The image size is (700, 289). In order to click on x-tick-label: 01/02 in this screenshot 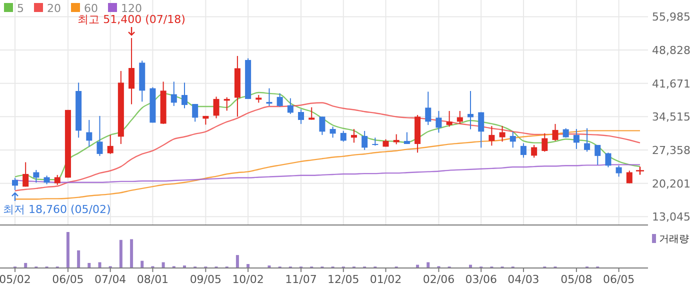, I will do `click(386, 279)`.